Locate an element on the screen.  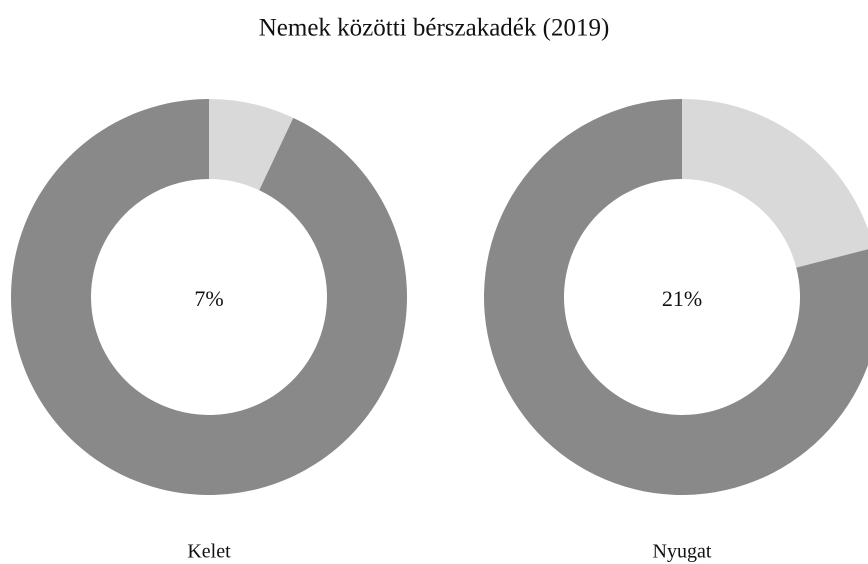
chart-title: Nemek közötti bérszakadék (2019) is located at coordinates (434, 28).